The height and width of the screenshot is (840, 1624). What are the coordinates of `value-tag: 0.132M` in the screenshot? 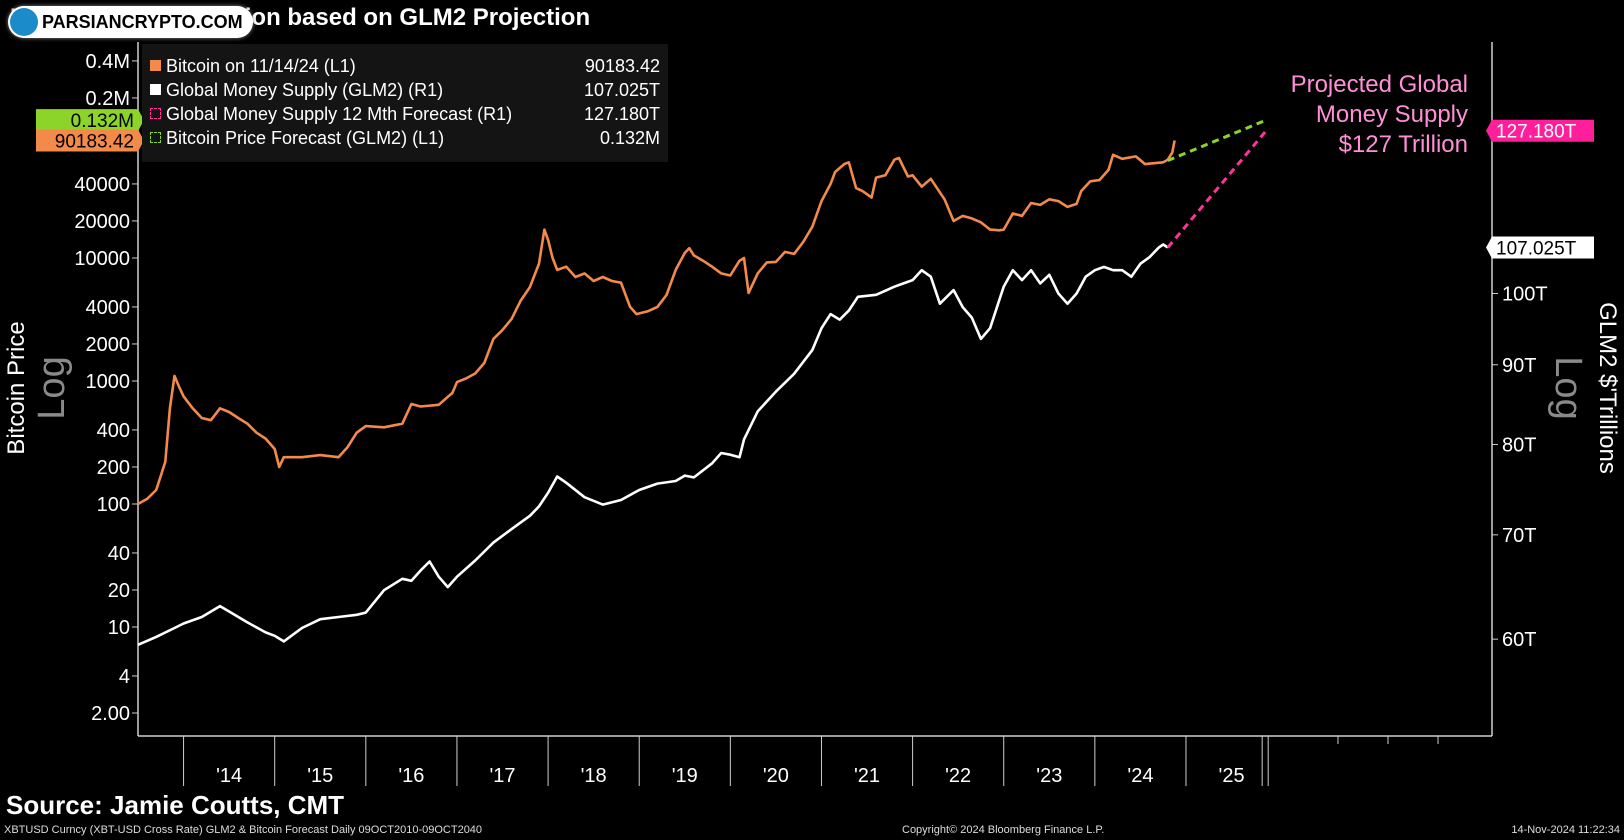 It's located at (90, 120).